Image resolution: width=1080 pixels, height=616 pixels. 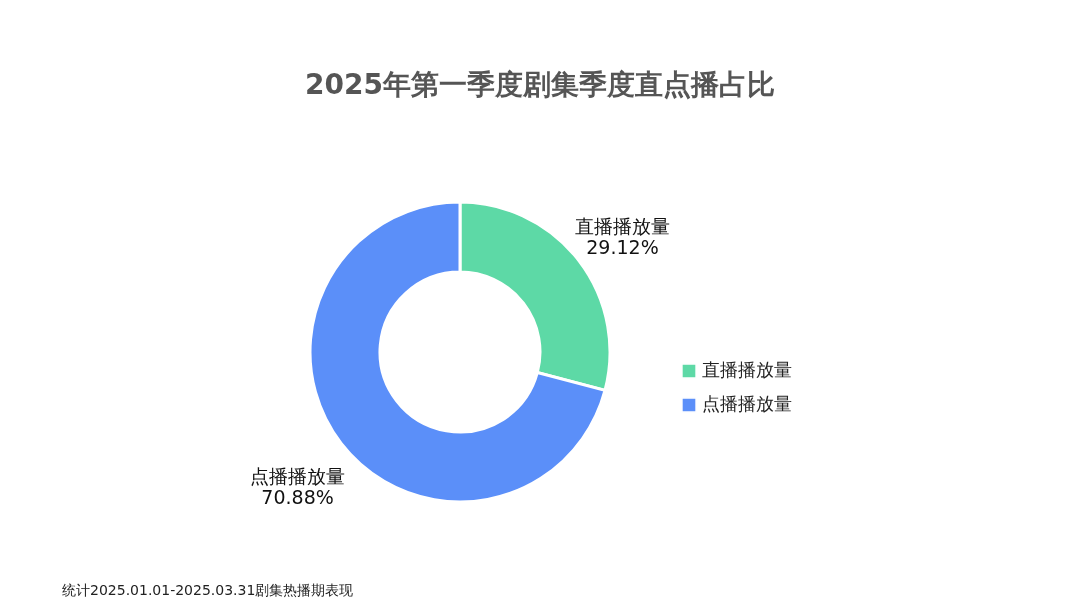 I want to click on slice-label: 直播播放量, so click(x=622, y=225).